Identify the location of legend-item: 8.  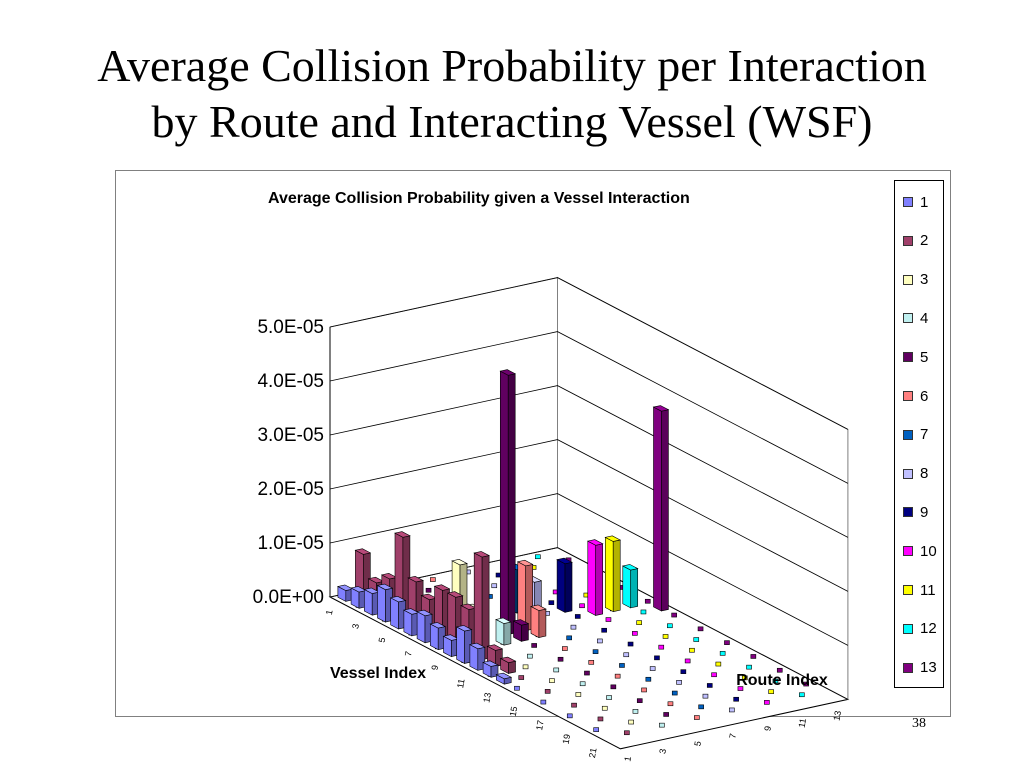
(915, 474).